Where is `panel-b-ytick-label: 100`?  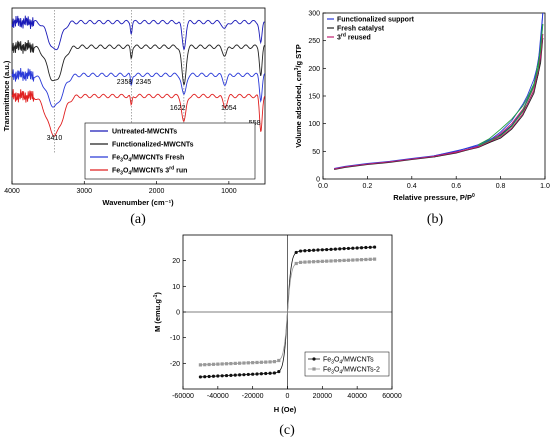
panel-b-ytick-label: 100 is located at coordinates (314, 124).